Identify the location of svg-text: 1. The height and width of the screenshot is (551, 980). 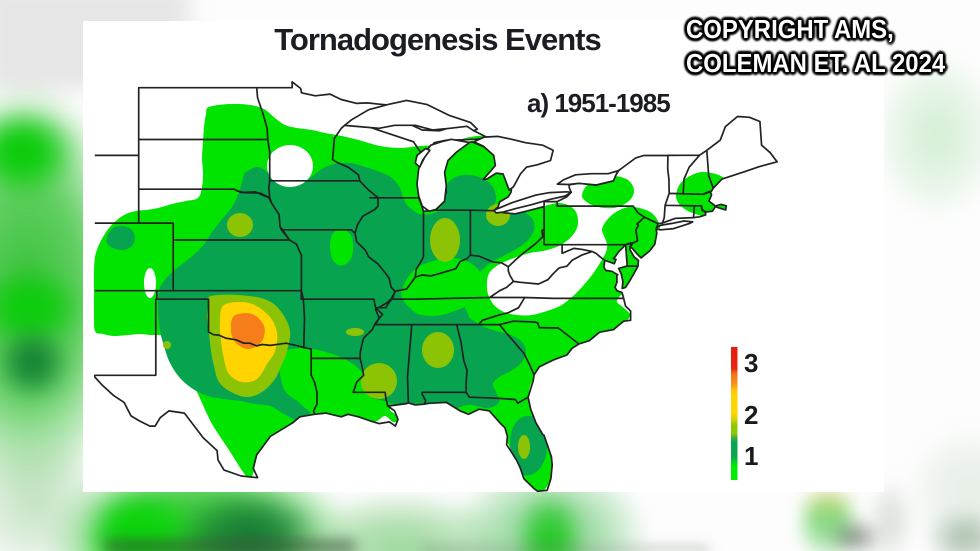
(751, 456).